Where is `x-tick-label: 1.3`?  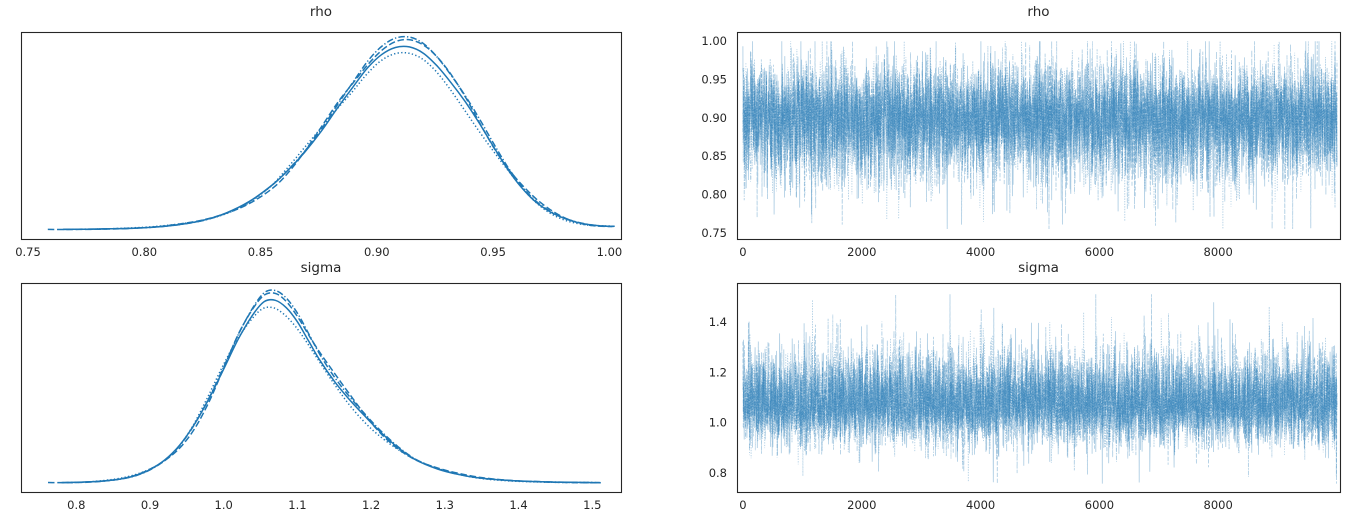 x-tick-label: 1.3 is located at coordinates (445, 505).